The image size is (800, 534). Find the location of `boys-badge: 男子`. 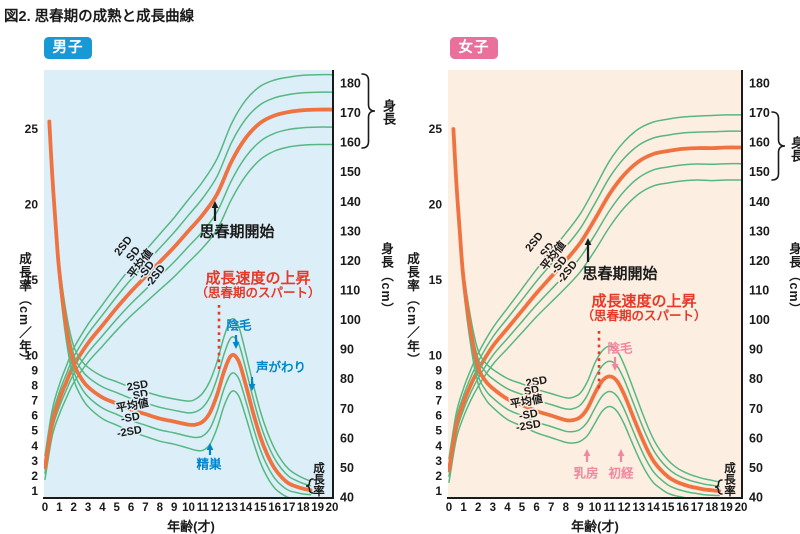

boys-badge: 男子 is located at coordinates (68, 48).